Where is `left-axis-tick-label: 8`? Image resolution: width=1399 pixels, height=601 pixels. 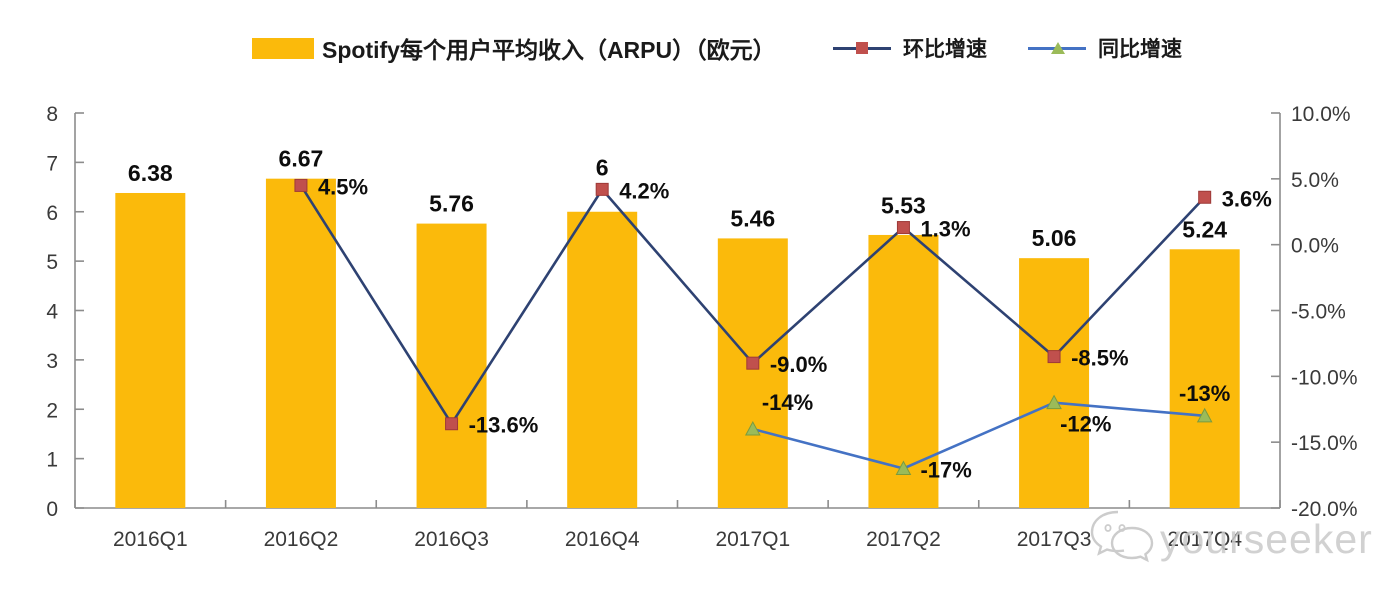 left-axis-tick-label: 8 is located at coordinates (52, 114).